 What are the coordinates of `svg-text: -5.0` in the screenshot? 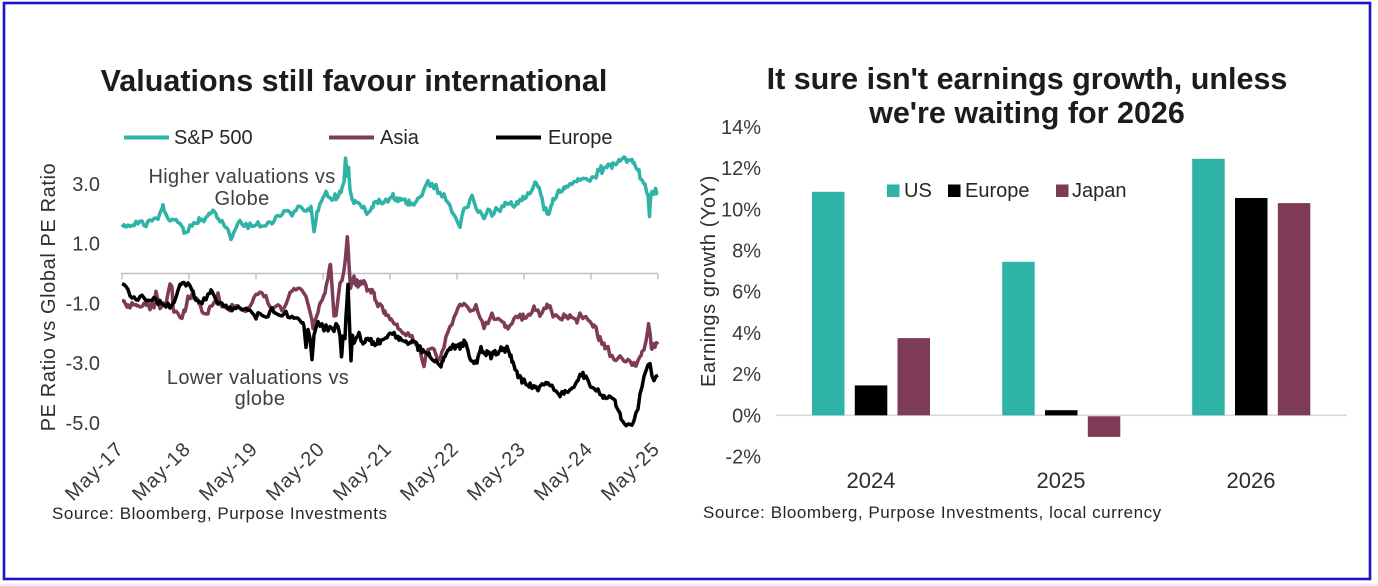 It's located at (83, 424).